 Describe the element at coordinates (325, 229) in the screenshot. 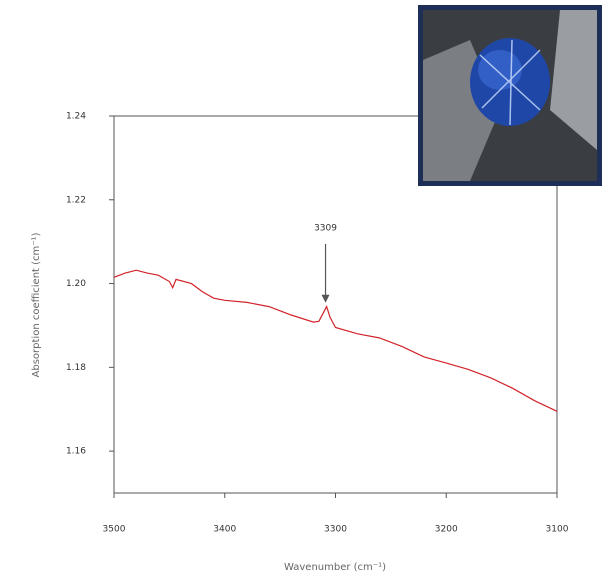

I see `annotation-label: 3309` at that location.